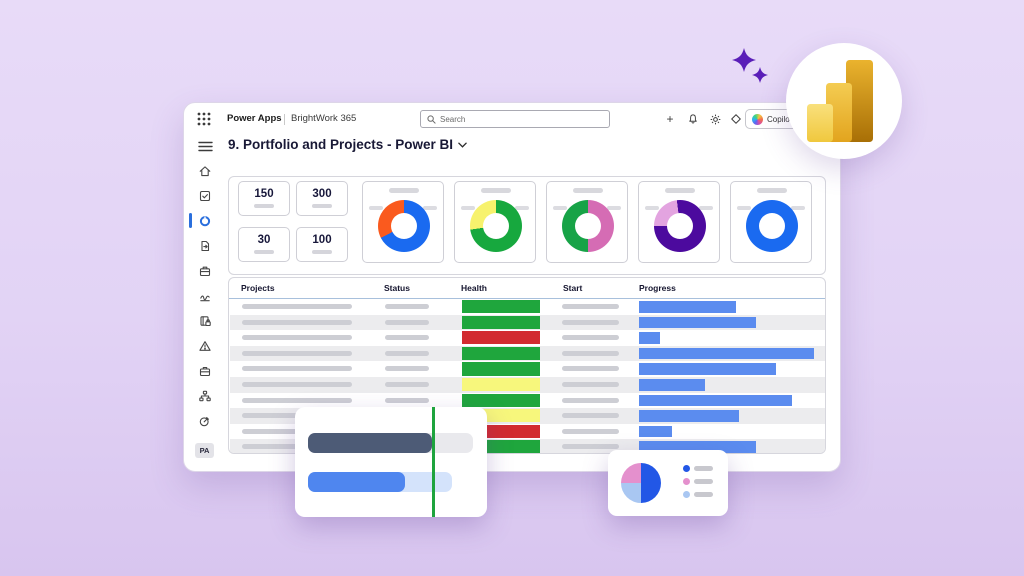  I want to click on kpi-card-3: 30, so click(264, 244).